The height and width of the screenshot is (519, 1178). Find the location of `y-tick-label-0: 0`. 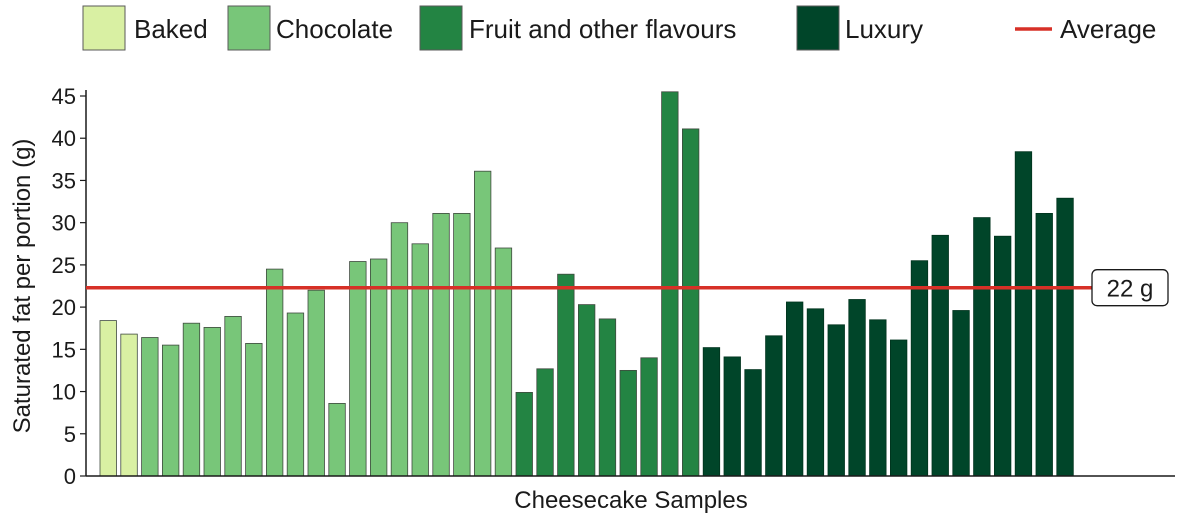

y-tick-label-0: 0 is located at coordinates (70, 476).